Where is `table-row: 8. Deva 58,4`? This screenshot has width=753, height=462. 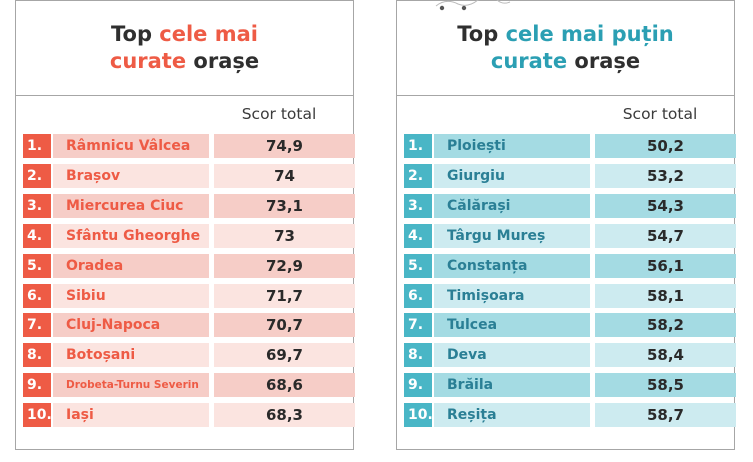 table-row: 8. Deva 58,4 is located at coordinates (571, 355).